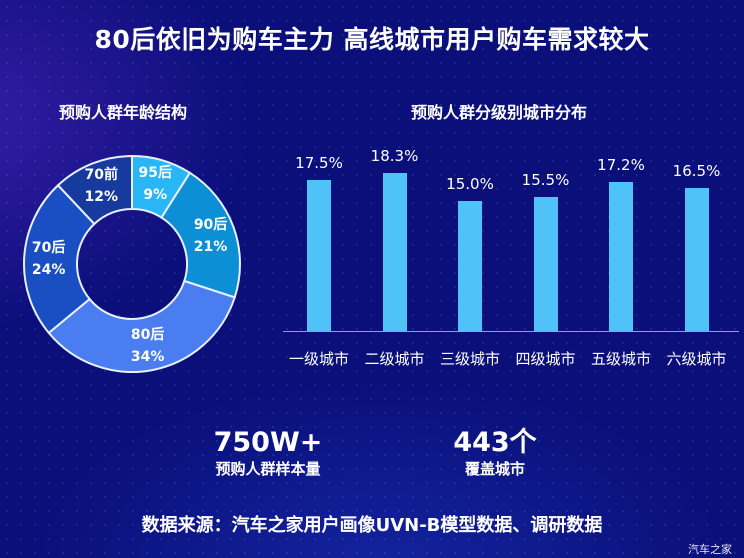 This screenshot has width=744, height=558. I want to click on city-coverage-stat: 443个 覆盖城市, so click(495, 454).